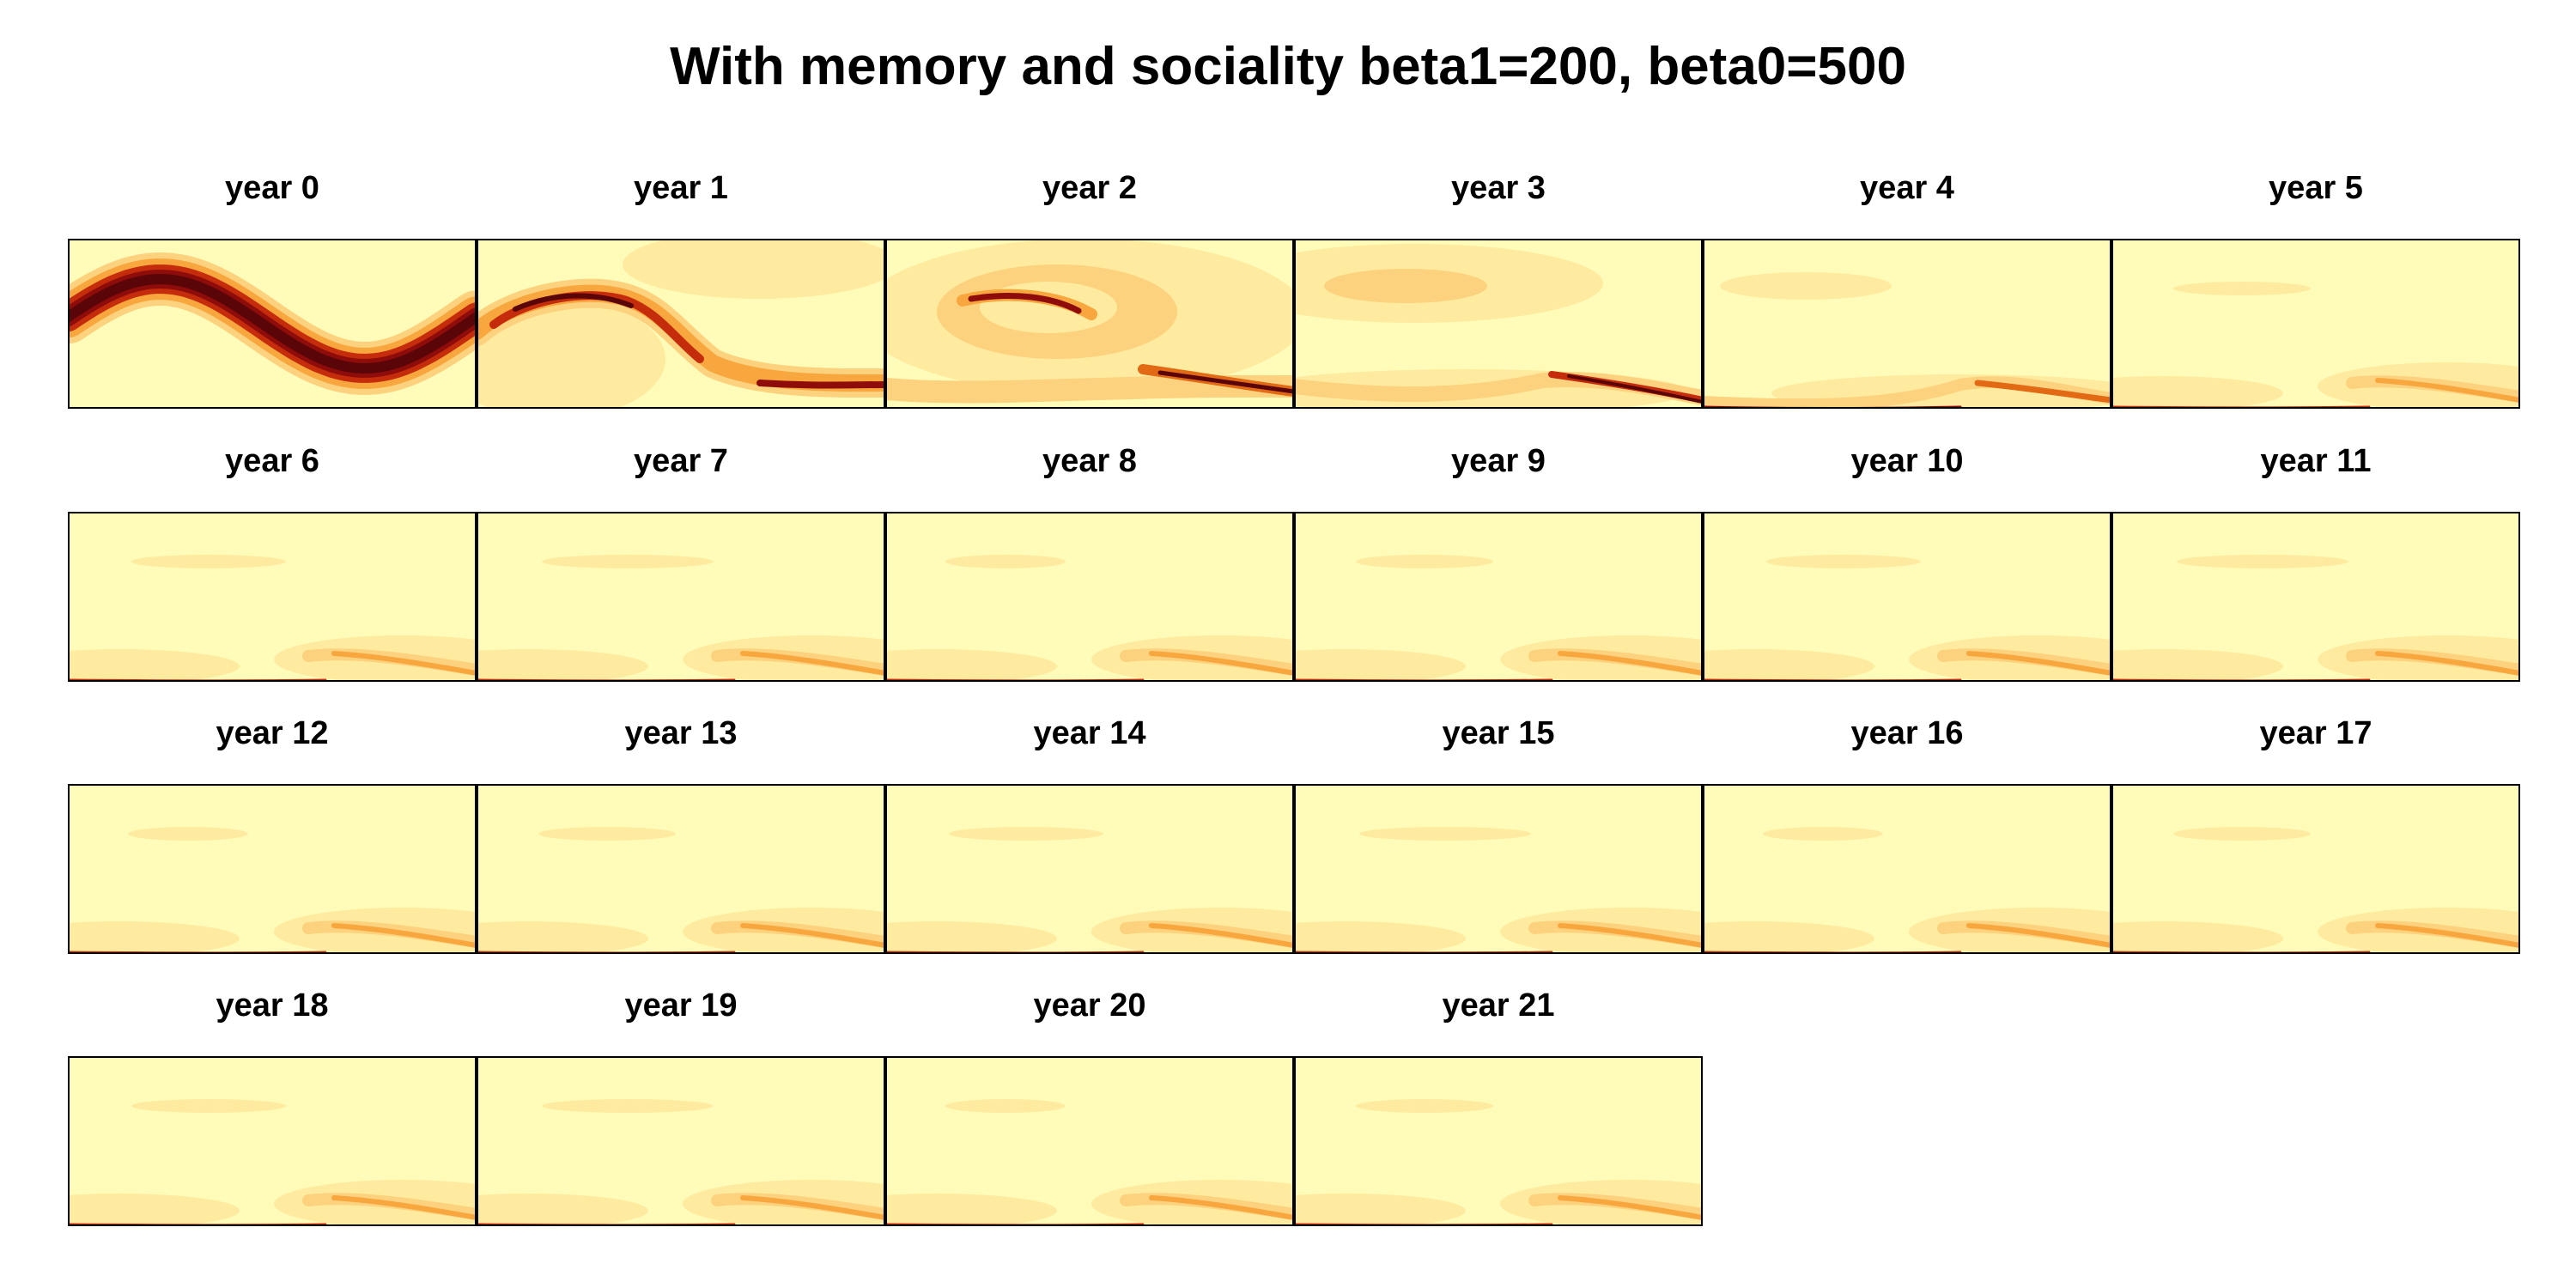 This screenshot has width=2576, height=1288. What do you see at coordinates (272, 1006) in the screenshot?
I see `panel-title: year 18` at bounding box center [272, 1006].